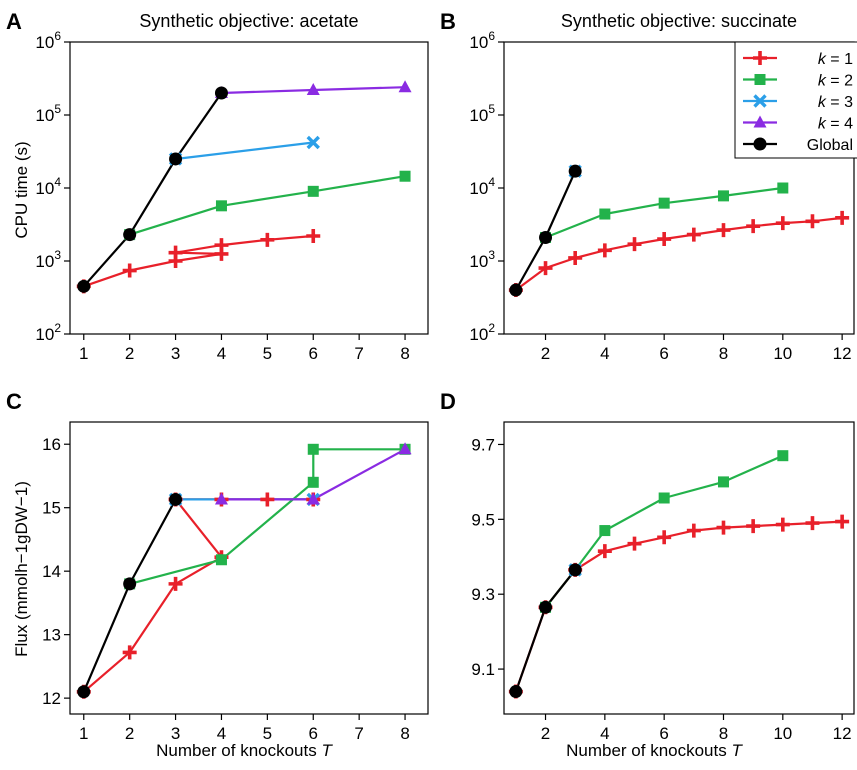 The height and width of the screenshot is (770, 857). Describe the element at coordinates (404, 733) in the screenshot. I see `x-tick-label-c-8: 8` at that location.